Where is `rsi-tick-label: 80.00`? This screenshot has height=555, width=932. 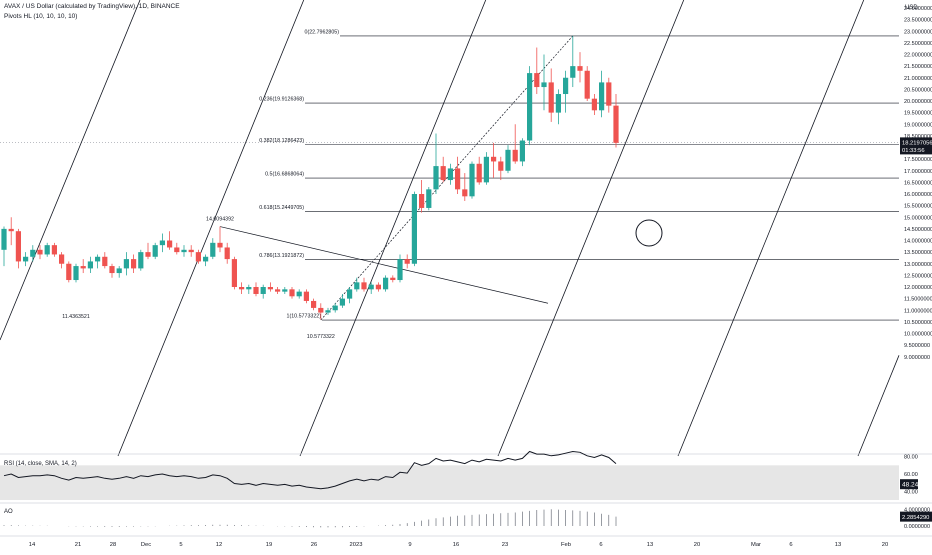 rsi-tick-label: 80.00 is located at coordinates (911, 458).